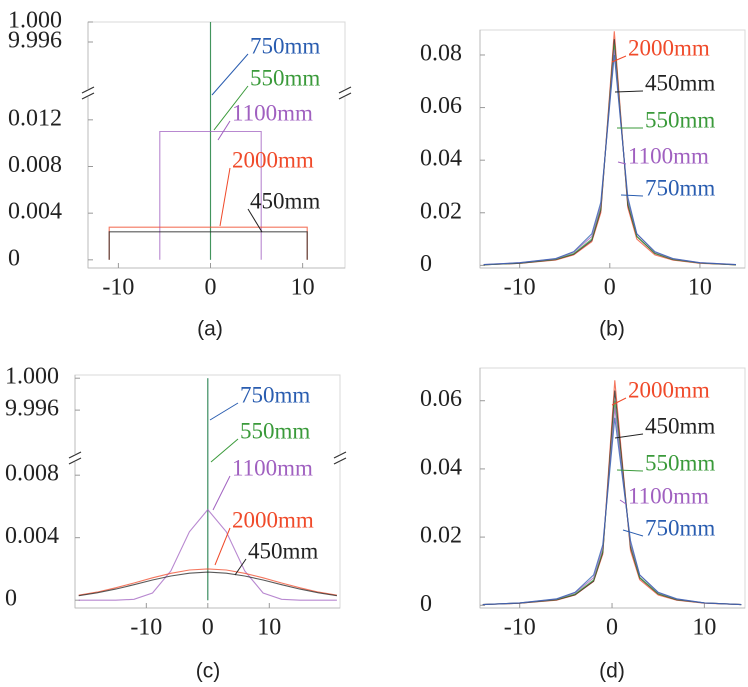 The width and height of the screenshot is (748, 687). Describe the element at coordinates (612, 329) in the screenshot. I see `caption: (b)` at that location.